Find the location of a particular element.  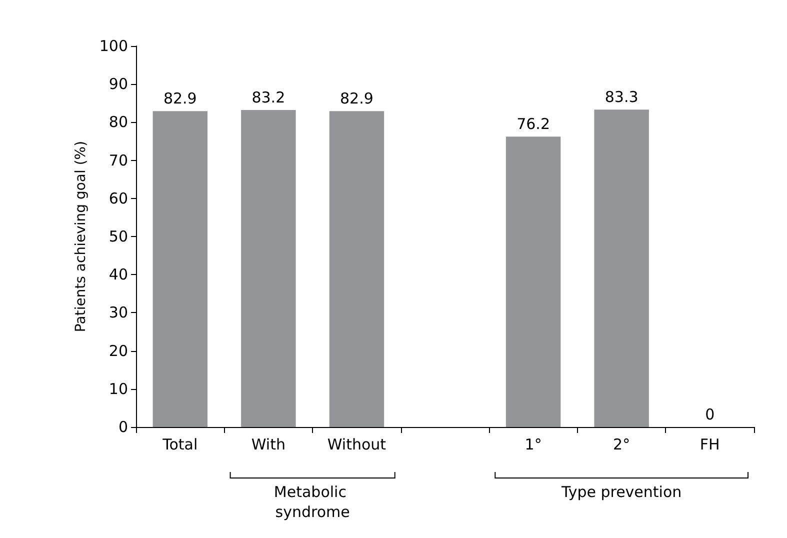

x-tick-label: 2° is located at coordinates (621, 445).